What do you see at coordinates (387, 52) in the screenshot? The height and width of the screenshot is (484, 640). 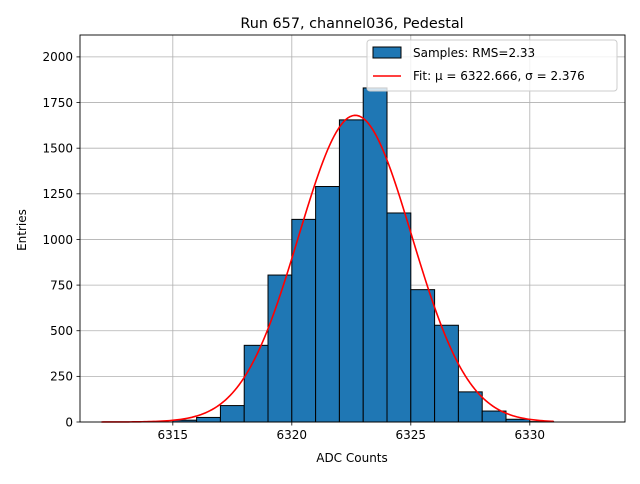 I see `legend-samples-swatch` at bounding box center [387, 52].